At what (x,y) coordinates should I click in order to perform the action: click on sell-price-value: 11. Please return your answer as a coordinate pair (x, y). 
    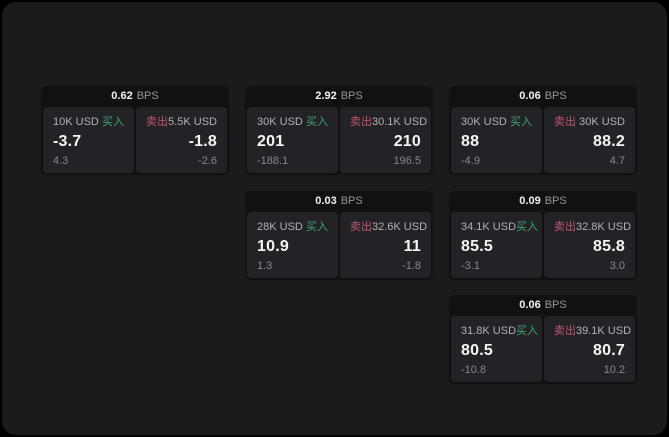
    Looking at the image, I should click on (412, 246).